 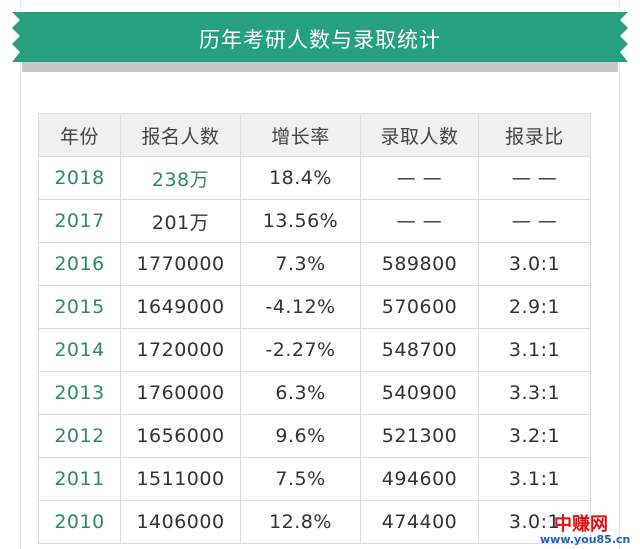 What do you see at coordinates (300, 350) in the screenshot?
I see `table-cell: -2.27%` at bounding box center [300, 350].